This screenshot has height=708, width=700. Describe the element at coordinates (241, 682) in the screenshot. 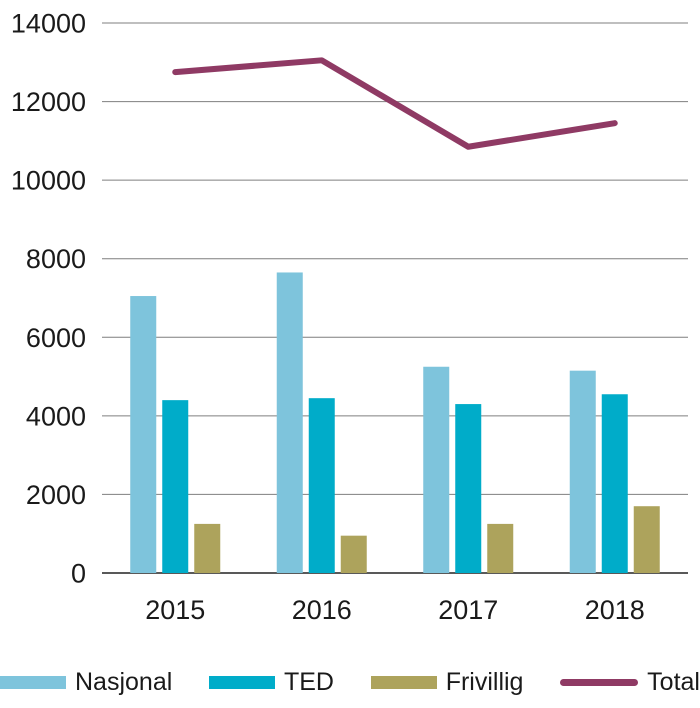

I see `legend-swatch-ted-icon` at that location.